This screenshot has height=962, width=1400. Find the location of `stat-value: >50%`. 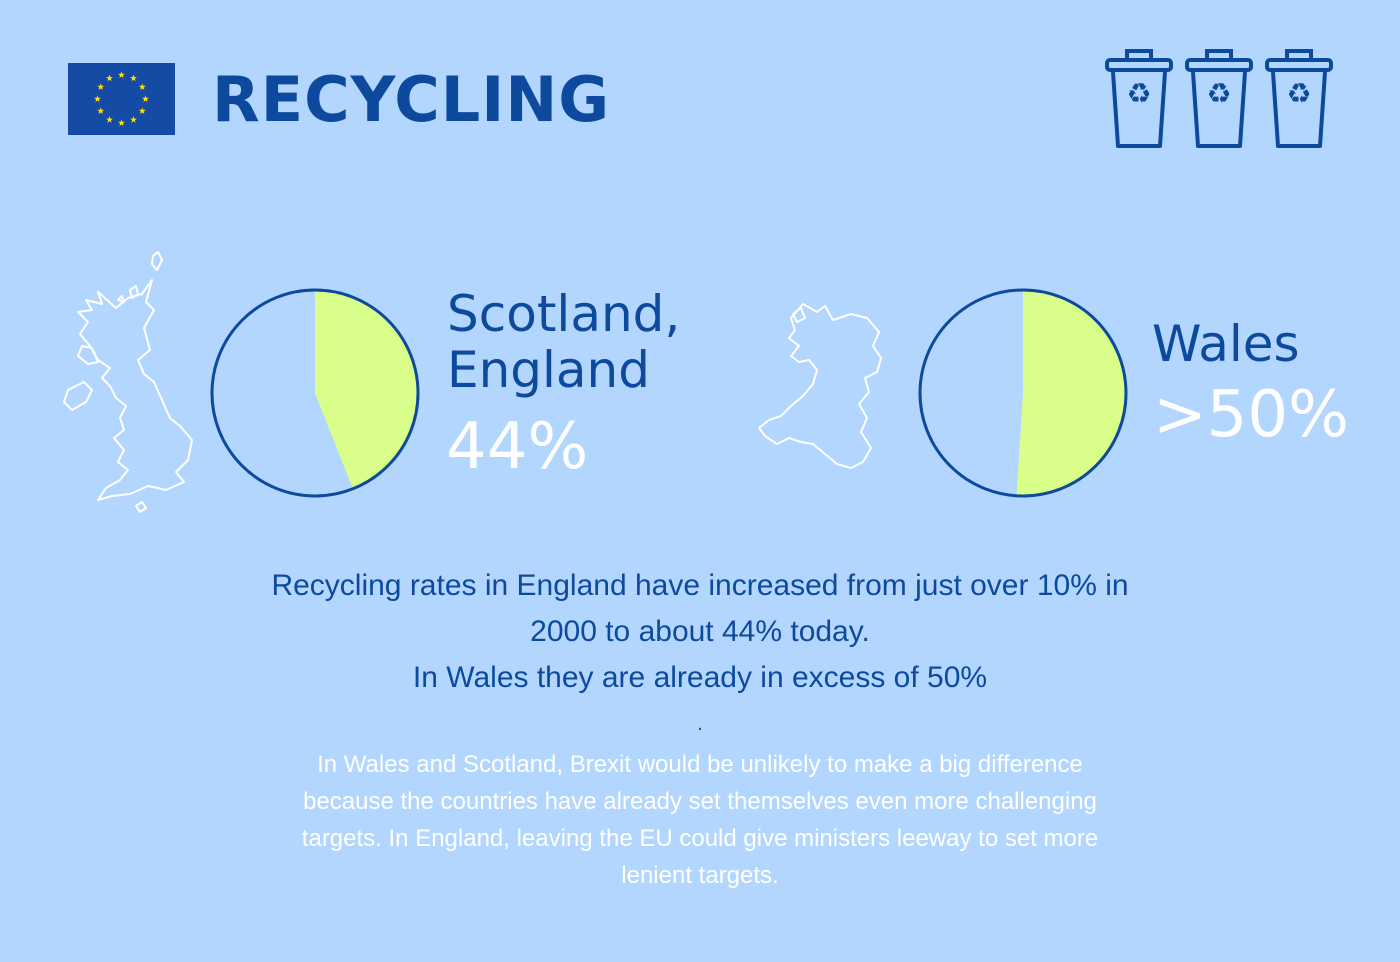

stat-value: >50% is located at coordinates (1251, 415).